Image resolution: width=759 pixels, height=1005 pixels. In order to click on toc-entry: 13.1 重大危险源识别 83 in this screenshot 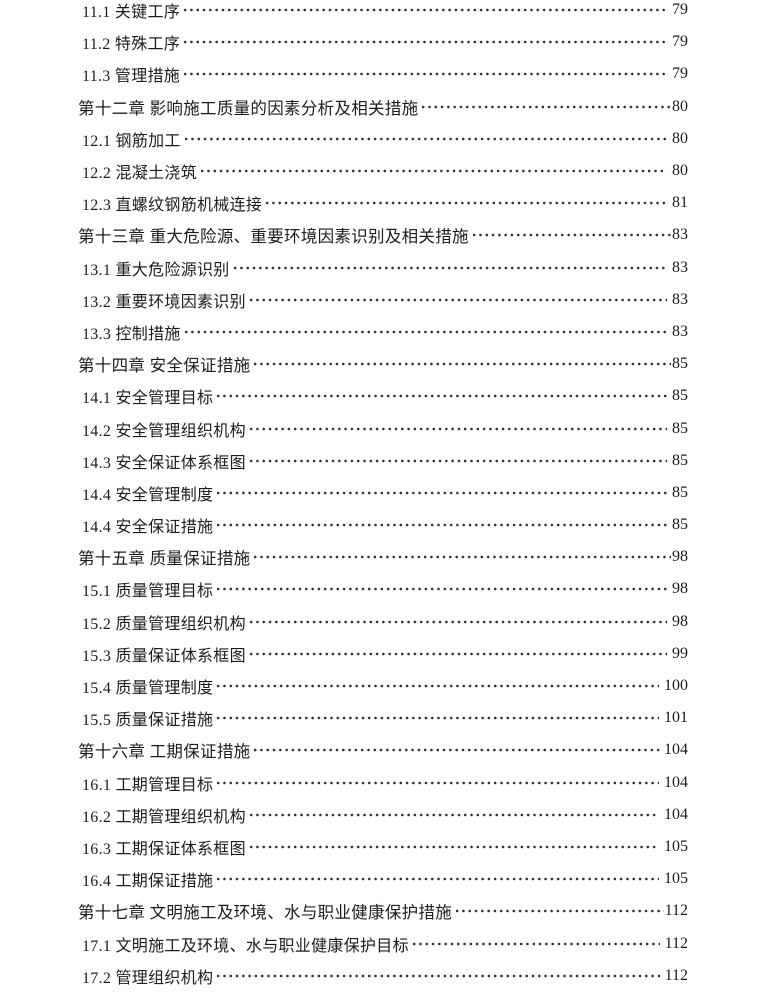, I will do `click(379, 268)`.